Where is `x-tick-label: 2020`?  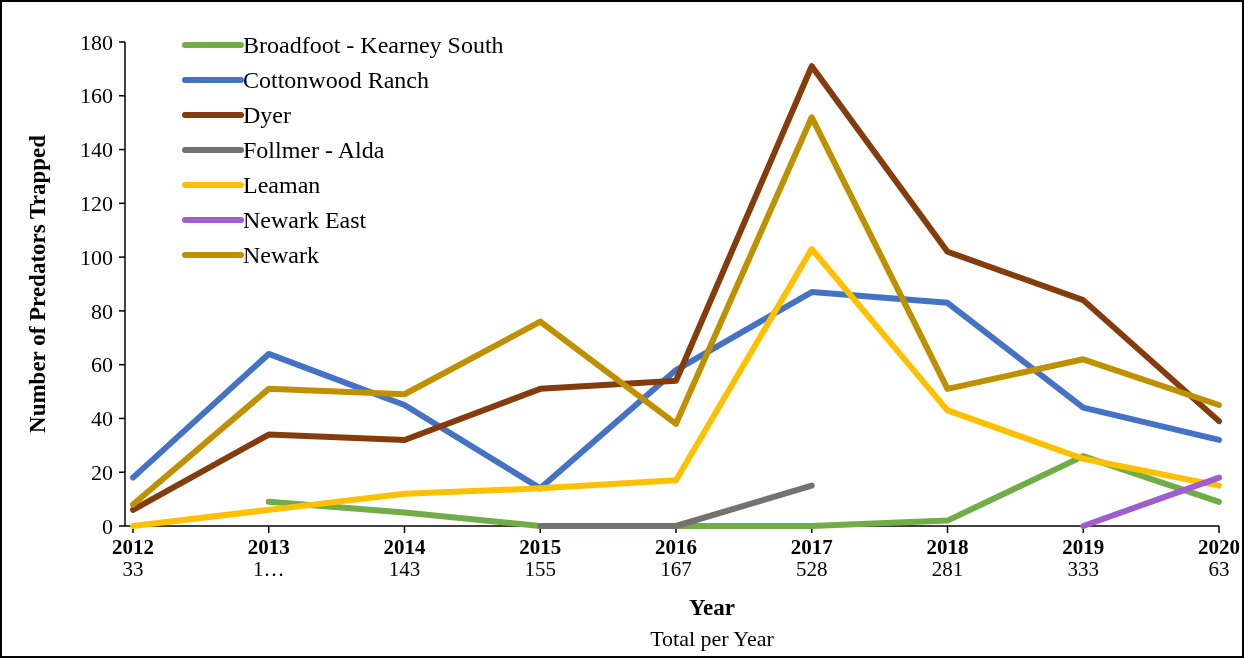 x-tick-label: 2020 is located at coordinates (1219, 547).